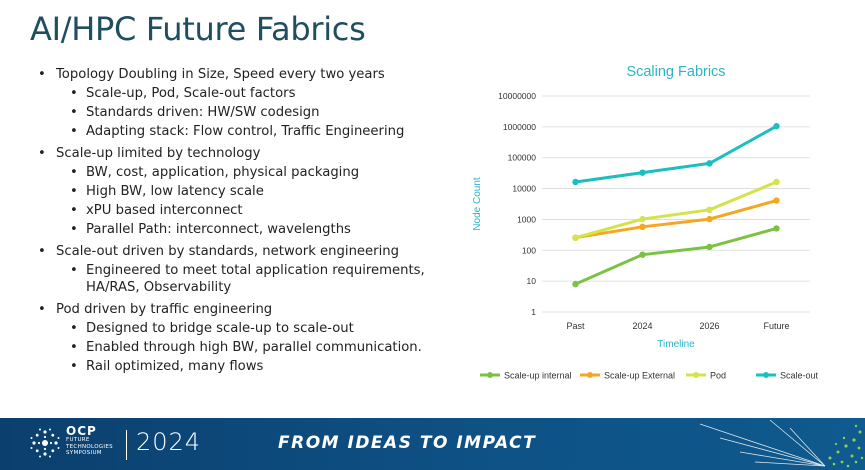 Image resolution: width=865 pixels, height=470 pixels. What do you see at coordinates (522, 158) in the screenshot?
I see `y-tick-label: 100000` at bounding box center [522, 158].